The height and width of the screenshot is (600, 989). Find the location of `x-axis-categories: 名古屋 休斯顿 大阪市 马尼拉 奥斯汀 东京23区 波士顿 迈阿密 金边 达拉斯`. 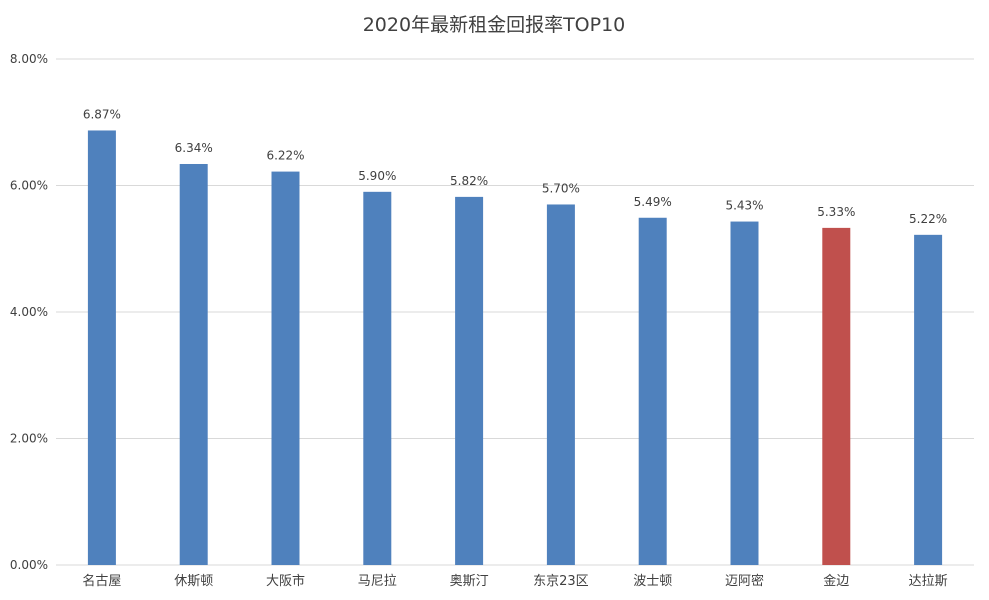

x-axis-categories: 名古屋 休斯顿 大阪市 马尼拉 奥斯汀 东京23区 波士顿 迈阿密 金边 达拉斯 is located at coordinates (514, 581).